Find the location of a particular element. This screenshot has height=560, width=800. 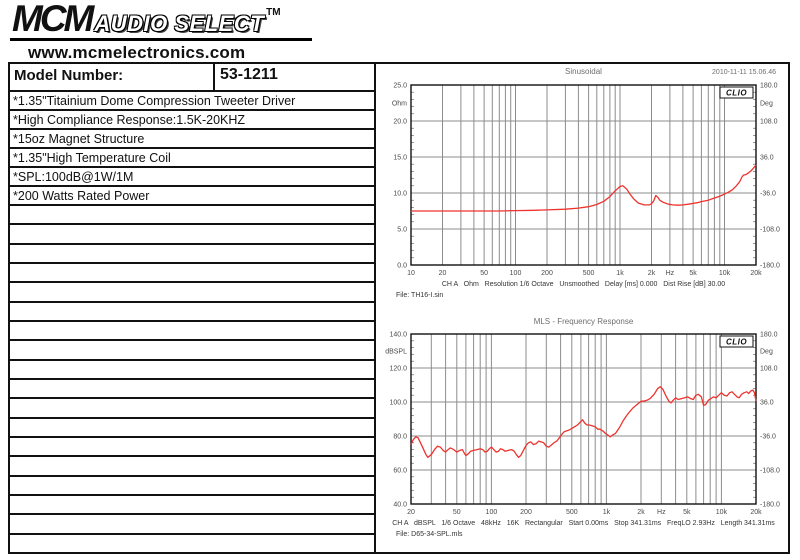

feature-row-magnet: *15oz Magnet Structure is located at coordinates (192, 139).